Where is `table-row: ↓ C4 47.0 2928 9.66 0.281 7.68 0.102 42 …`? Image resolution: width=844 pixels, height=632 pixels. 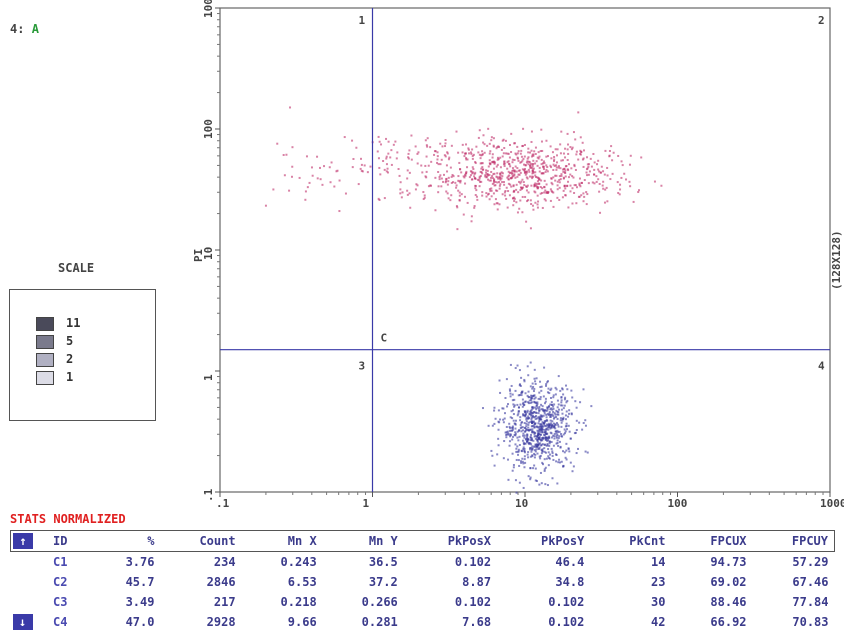
table-row: ↓ C4 47.0 2928 9.66 0.281 7.68 0.102 42 … is located at coordinates (423, 622).